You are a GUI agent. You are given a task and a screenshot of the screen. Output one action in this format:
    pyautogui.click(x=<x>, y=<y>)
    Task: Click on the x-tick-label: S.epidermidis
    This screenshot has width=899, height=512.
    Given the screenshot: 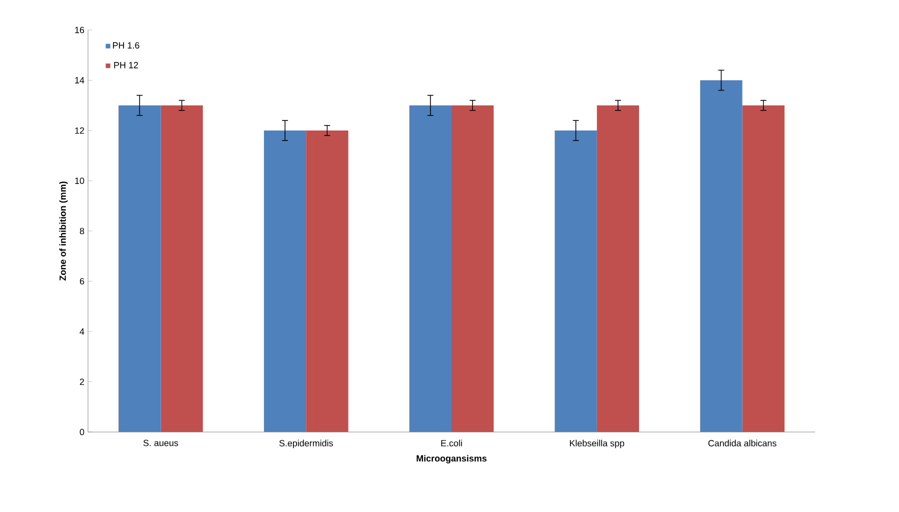 What is the action you would take?
    pyautogui.click(x=306, y=444)
    